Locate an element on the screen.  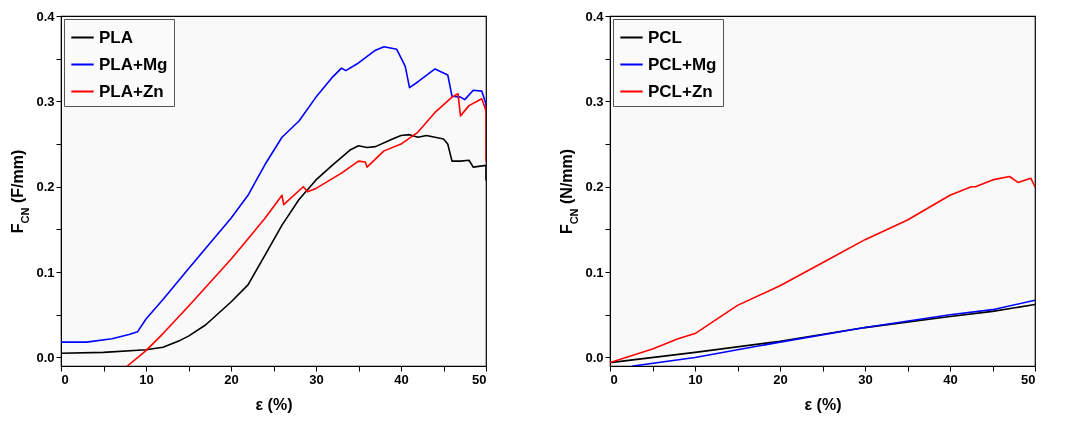
legend-label: PLA+Zn is located at coordinates (131, 91).